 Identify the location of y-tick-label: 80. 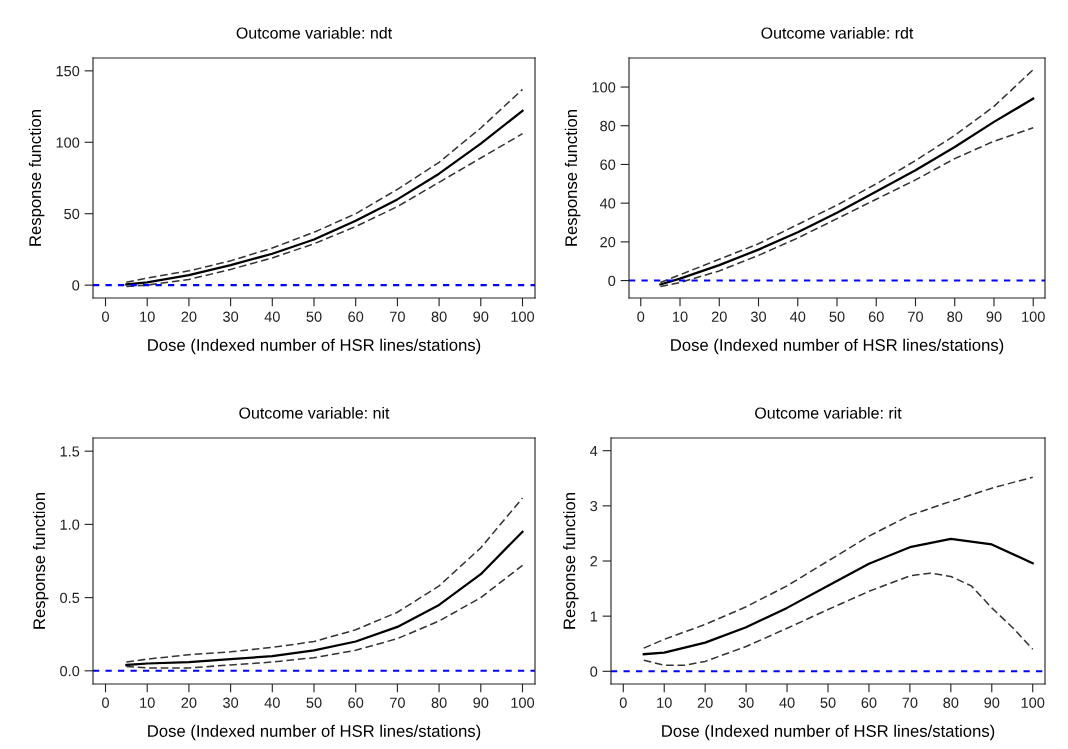
(608, 126).